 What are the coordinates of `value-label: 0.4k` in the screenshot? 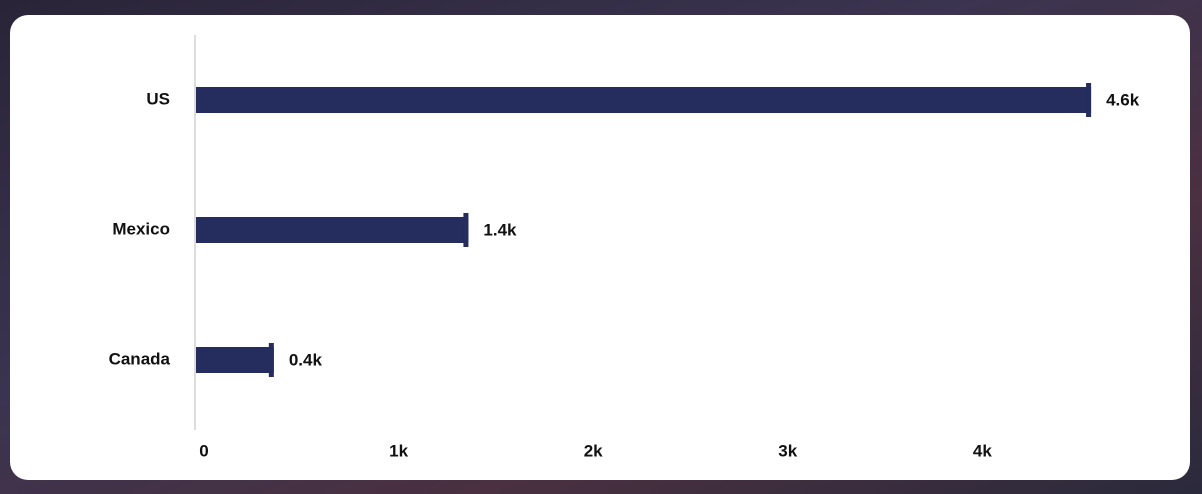 It's located at (306, 359).